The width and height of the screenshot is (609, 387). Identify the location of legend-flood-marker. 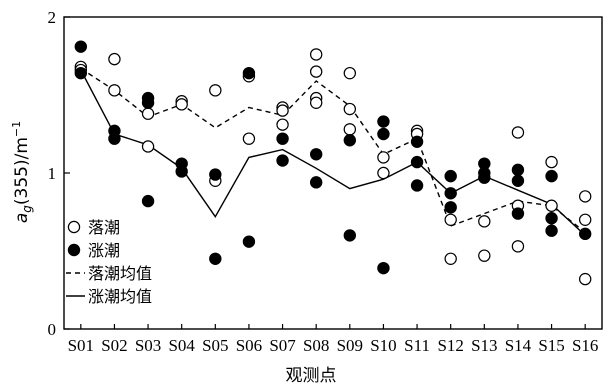
(74, 250).